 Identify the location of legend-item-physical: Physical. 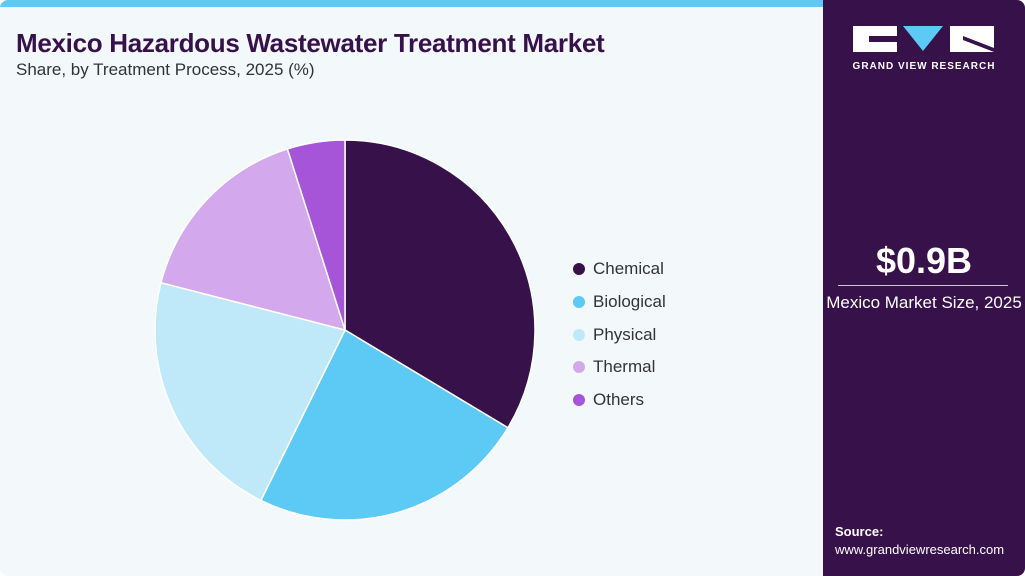
(619, 334).